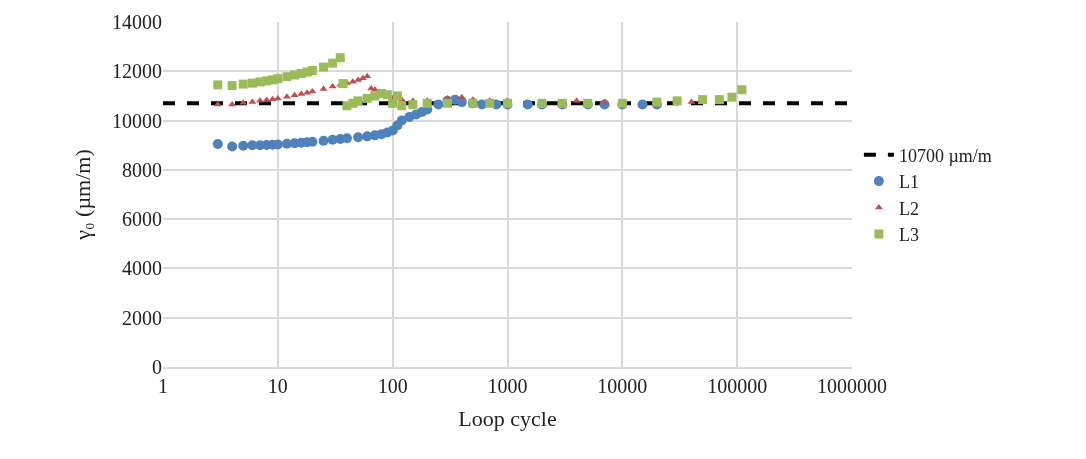 This screenshot has width=1086, height=459. I want to click on y-tick-label: 8000, so click(142, 169).